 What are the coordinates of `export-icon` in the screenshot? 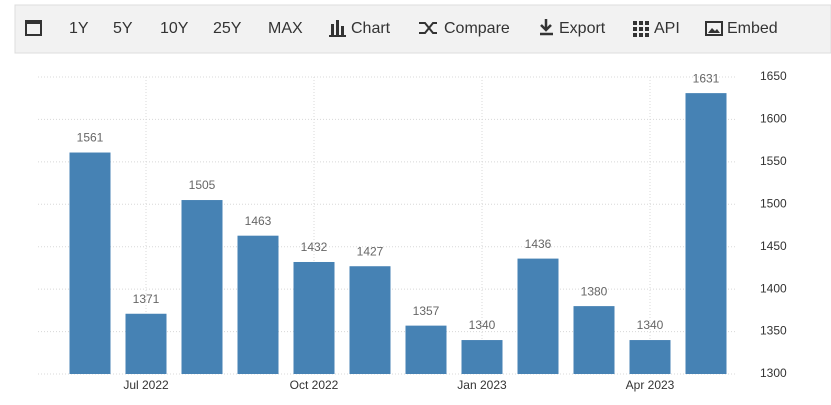 It's located at (546, 27).